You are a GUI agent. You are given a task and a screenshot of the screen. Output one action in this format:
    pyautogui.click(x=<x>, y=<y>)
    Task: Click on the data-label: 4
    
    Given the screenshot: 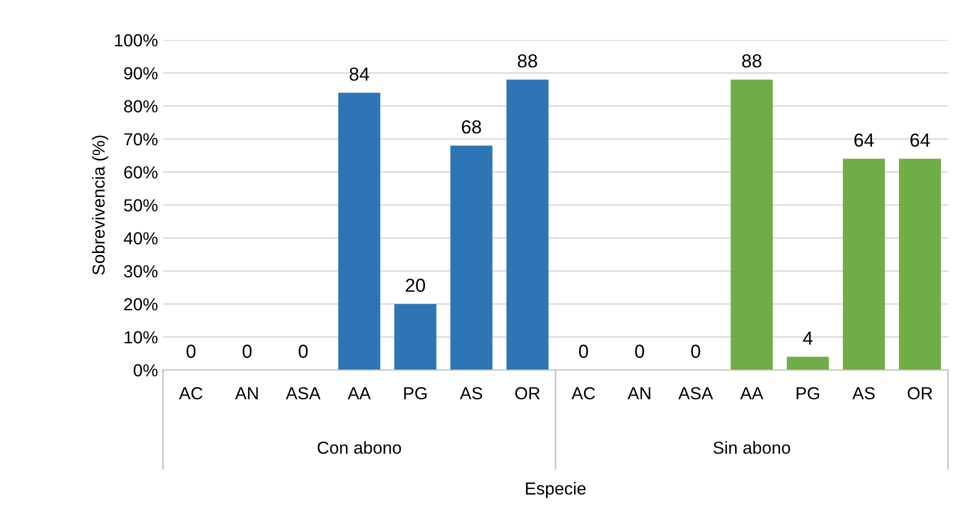 What is the action you would take?
    pyautogui.click(x=807, y=338)
    